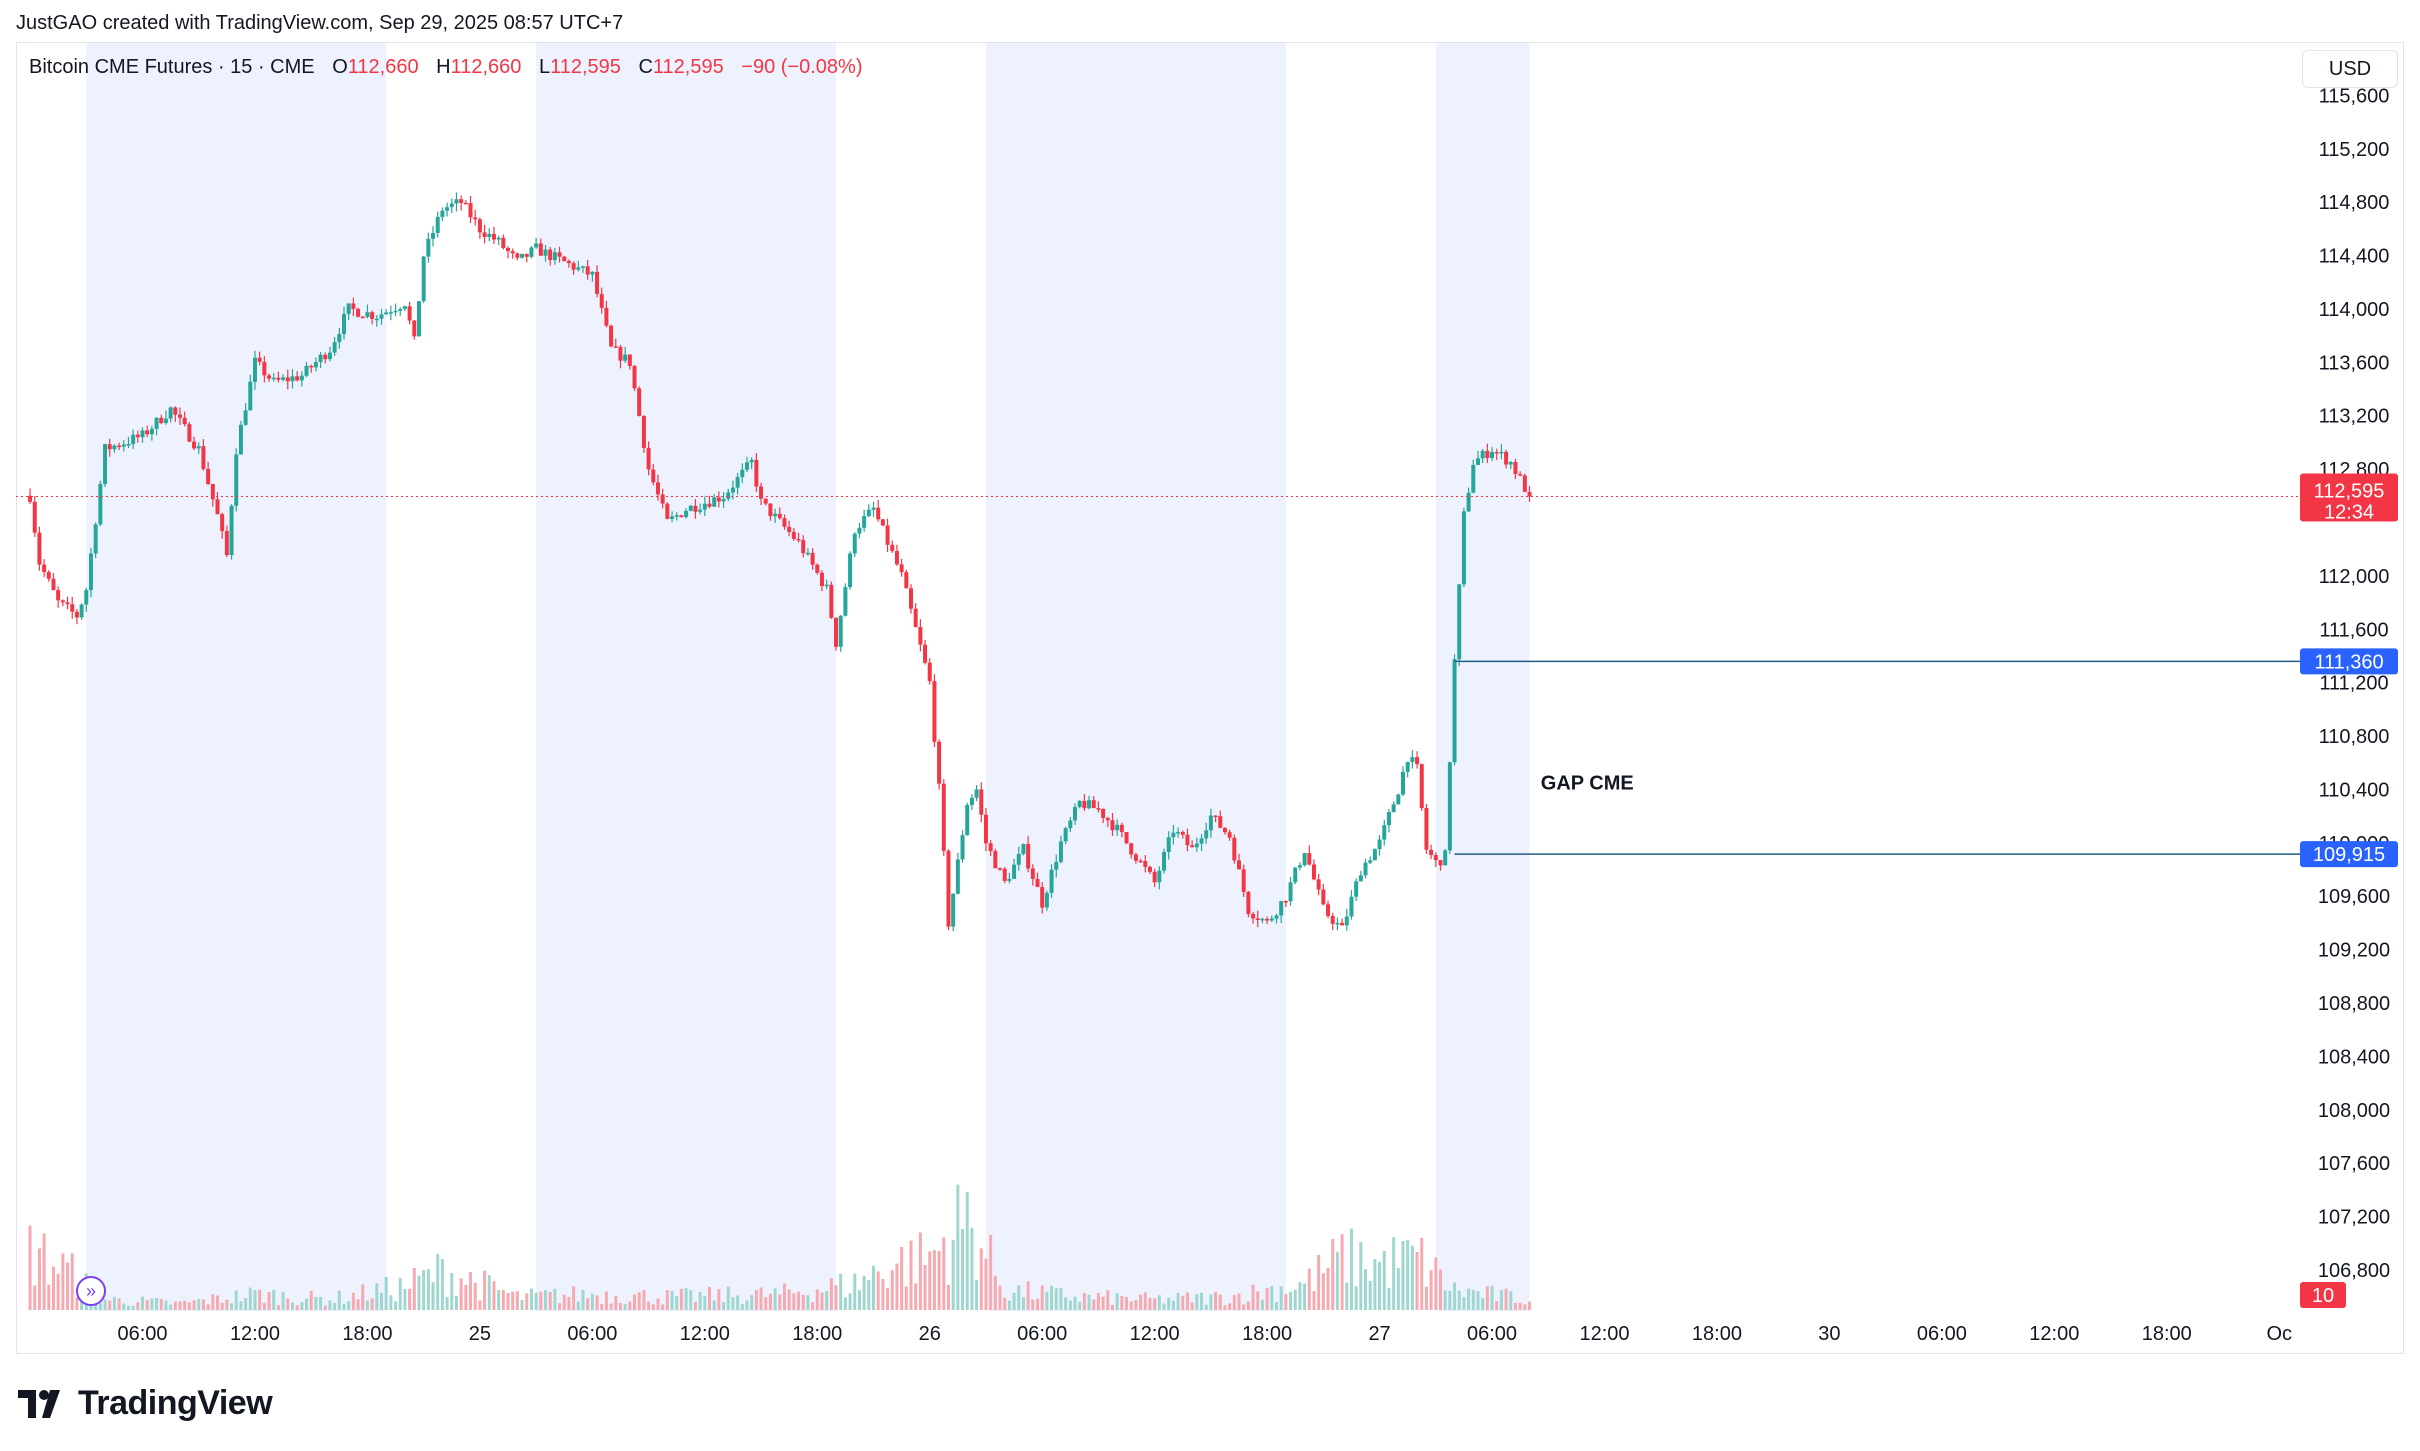 The width and height of the screenshot is (2420, 1451). What do you see at coordinates (91, 1291) in the screenshot?
I see `go-to-realtime-icon: »` at bounding box center [91, 1291].